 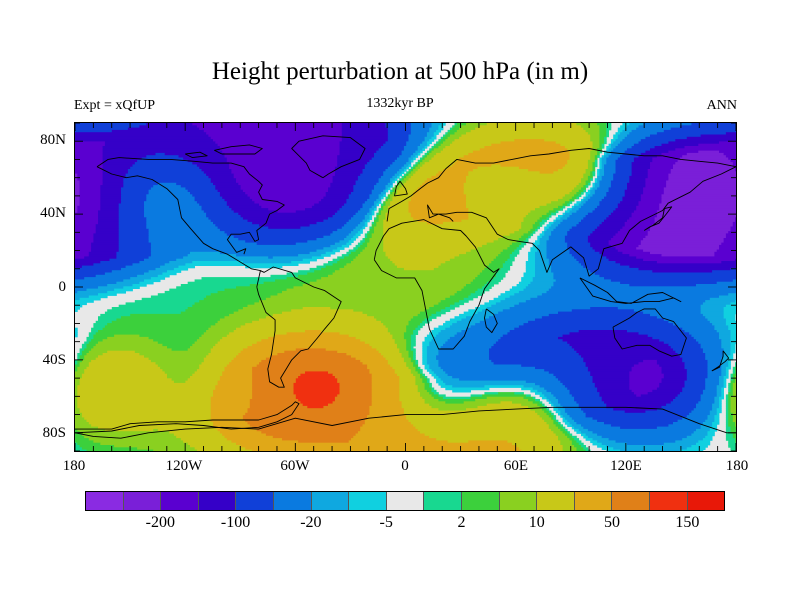 What do you see at coordinates (386, 522) in the screenshot?
I see `colorbar-label--5: -5` at bounding box center [386, 522].